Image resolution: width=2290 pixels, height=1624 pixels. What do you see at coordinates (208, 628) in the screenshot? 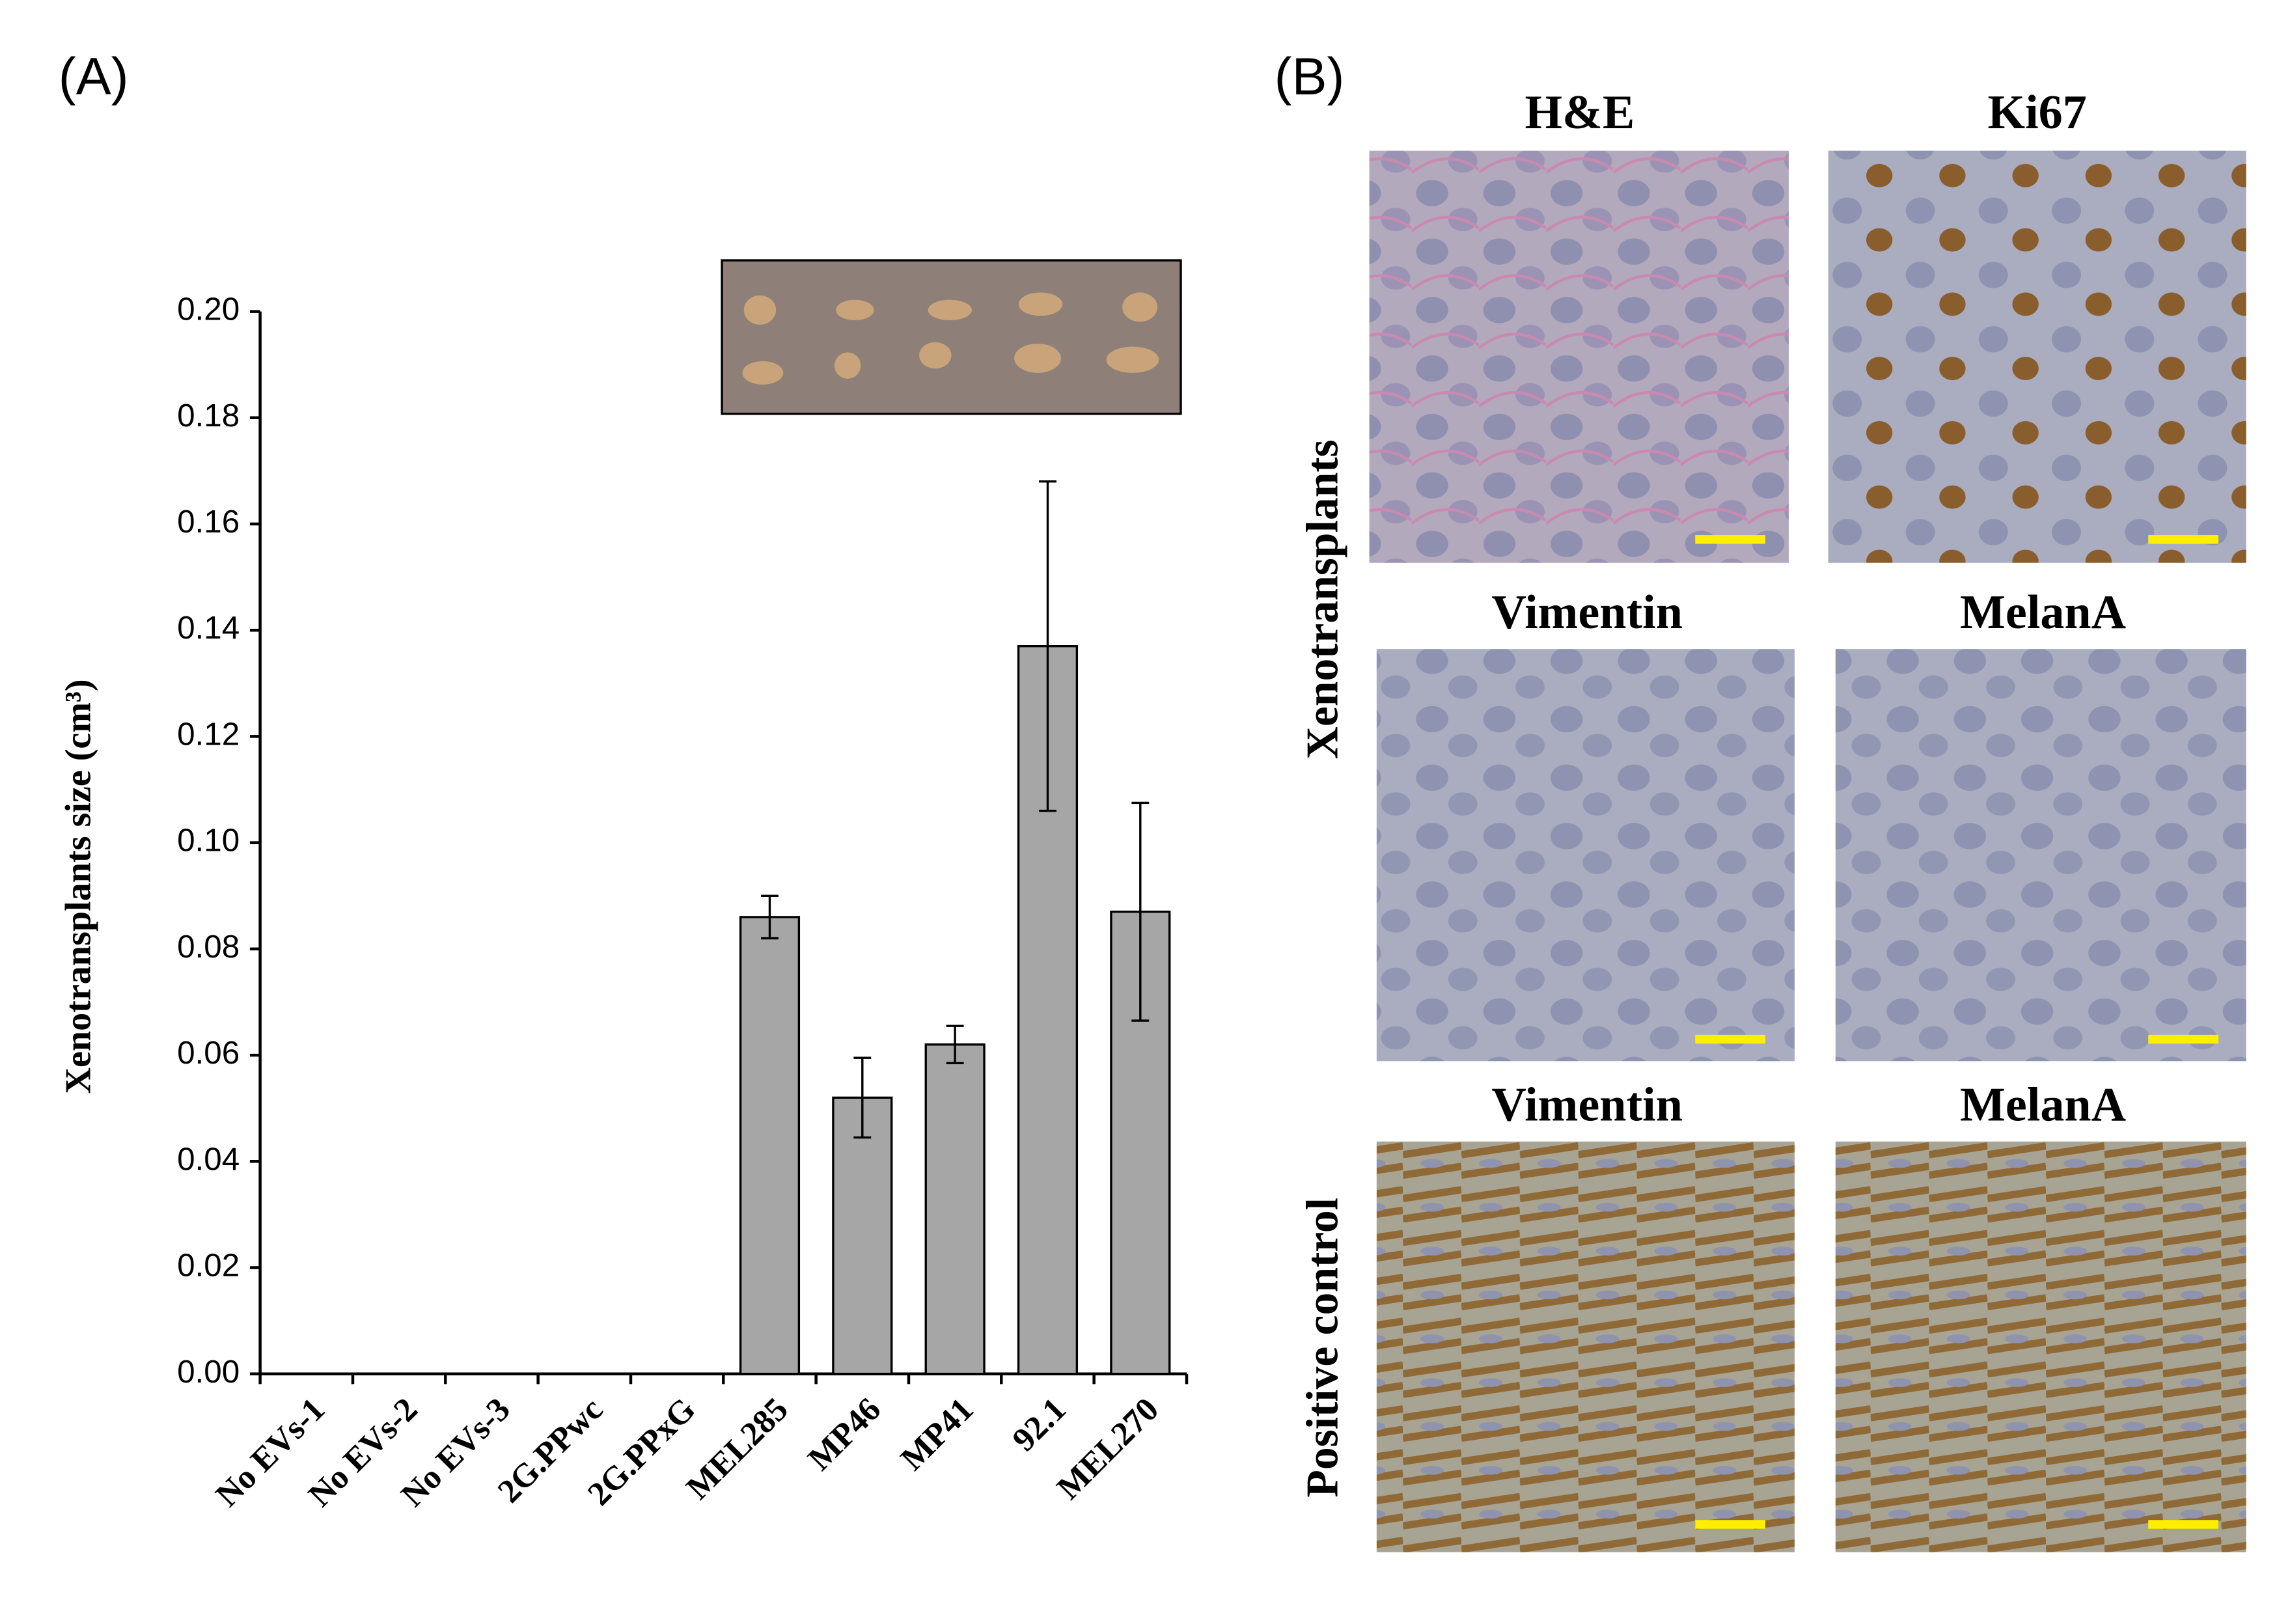
I see `y-tick-label: 0.14` at bounding box center [208, 628].